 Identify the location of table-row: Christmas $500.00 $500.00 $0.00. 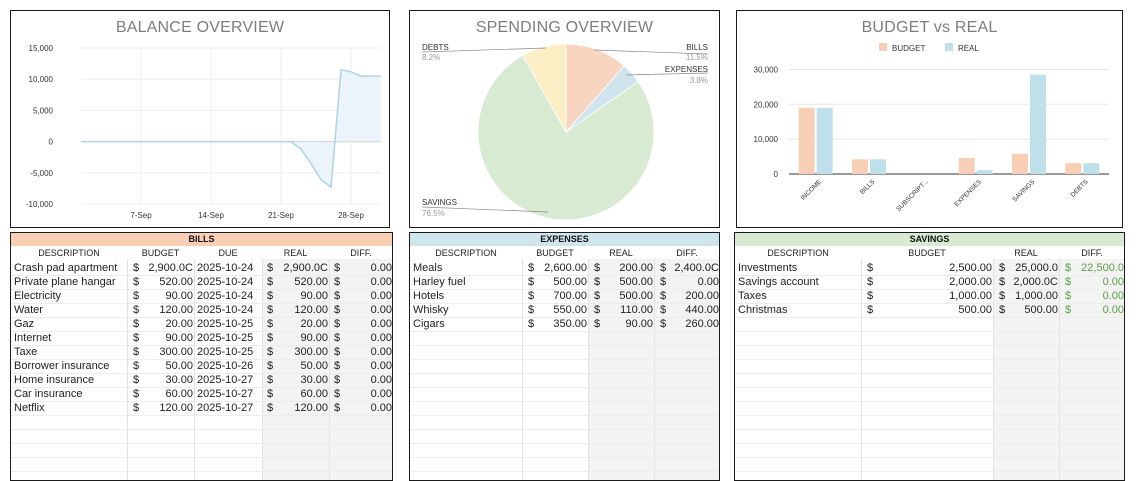
(929, 310).